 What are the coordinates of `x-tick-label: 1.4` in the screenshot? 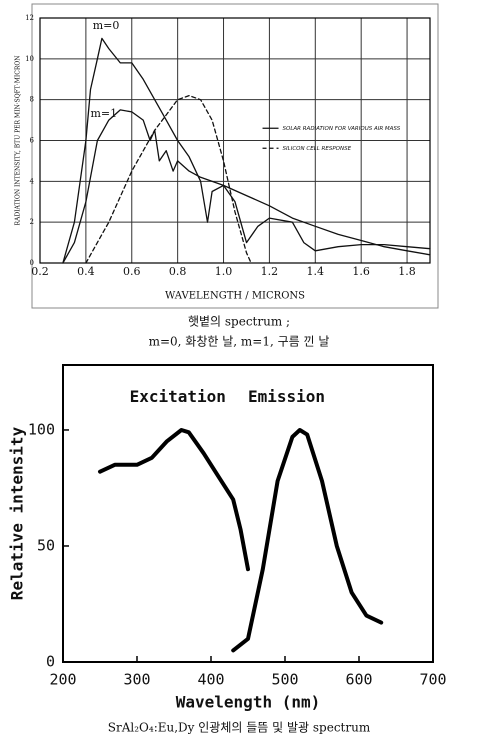 It's located at (316, 271).